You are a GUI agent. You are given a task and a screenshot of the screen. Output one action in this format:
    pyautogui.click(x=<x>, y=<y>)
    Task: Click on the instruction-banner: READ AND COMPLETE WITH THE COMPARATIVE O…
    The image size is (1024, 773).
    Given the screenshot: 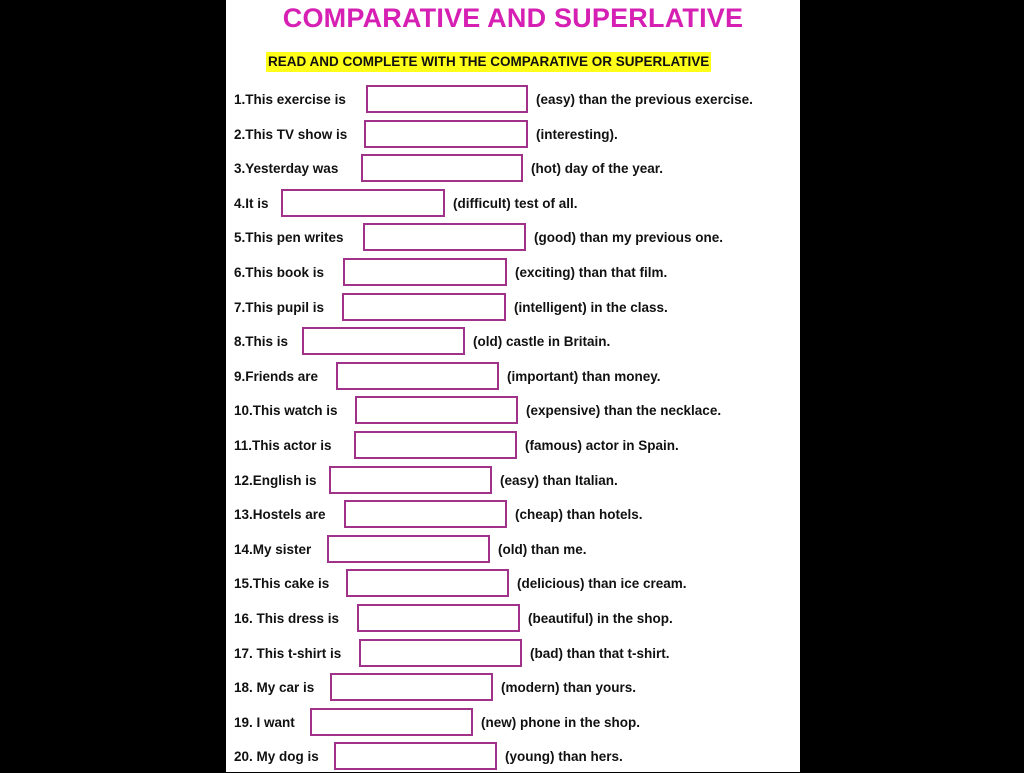 What is the action you would take?
    pyautogui.click(x=489, y=62)
    